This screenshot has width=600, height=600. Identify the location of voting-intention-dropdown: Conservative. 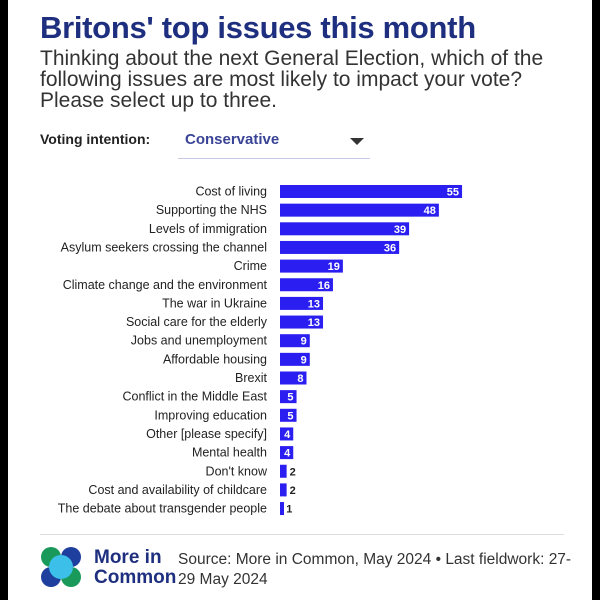
(274, 141).